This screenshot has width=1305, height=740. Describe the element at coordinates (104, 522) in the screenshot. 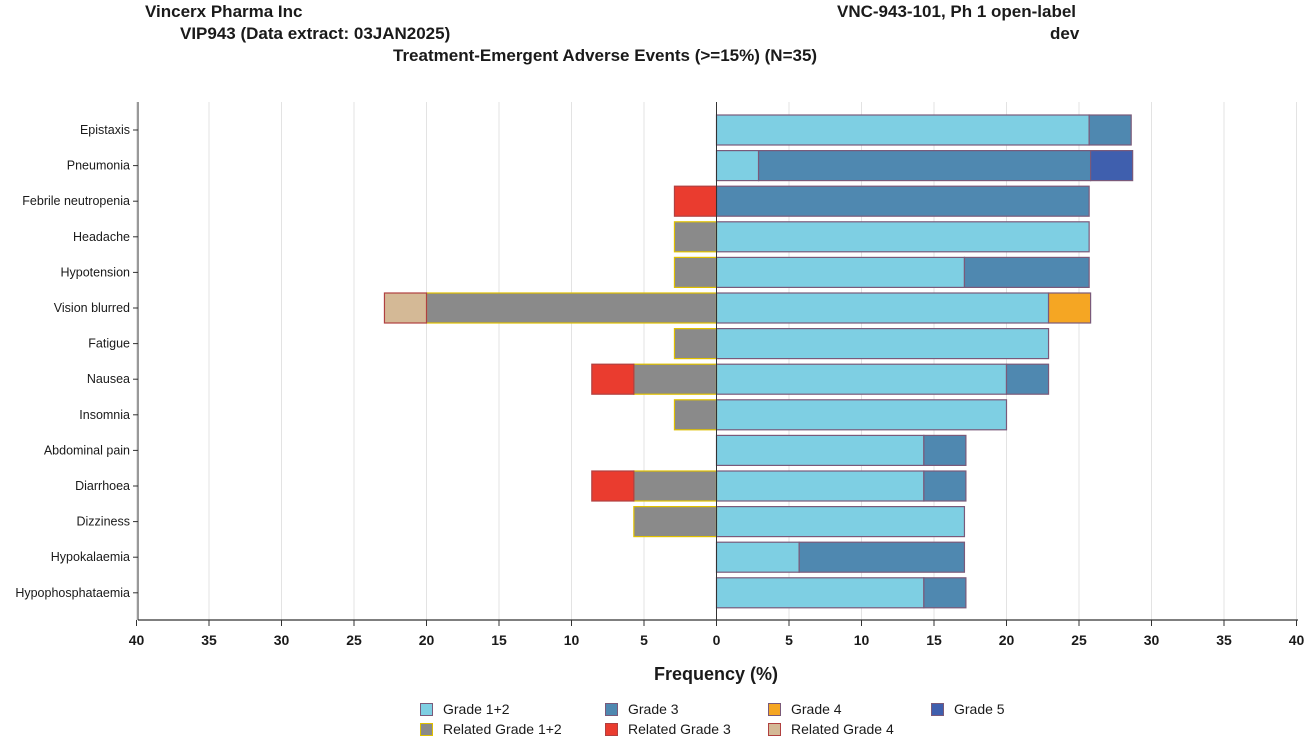

I see `category-label-dizziness: Dizziness` at that location.